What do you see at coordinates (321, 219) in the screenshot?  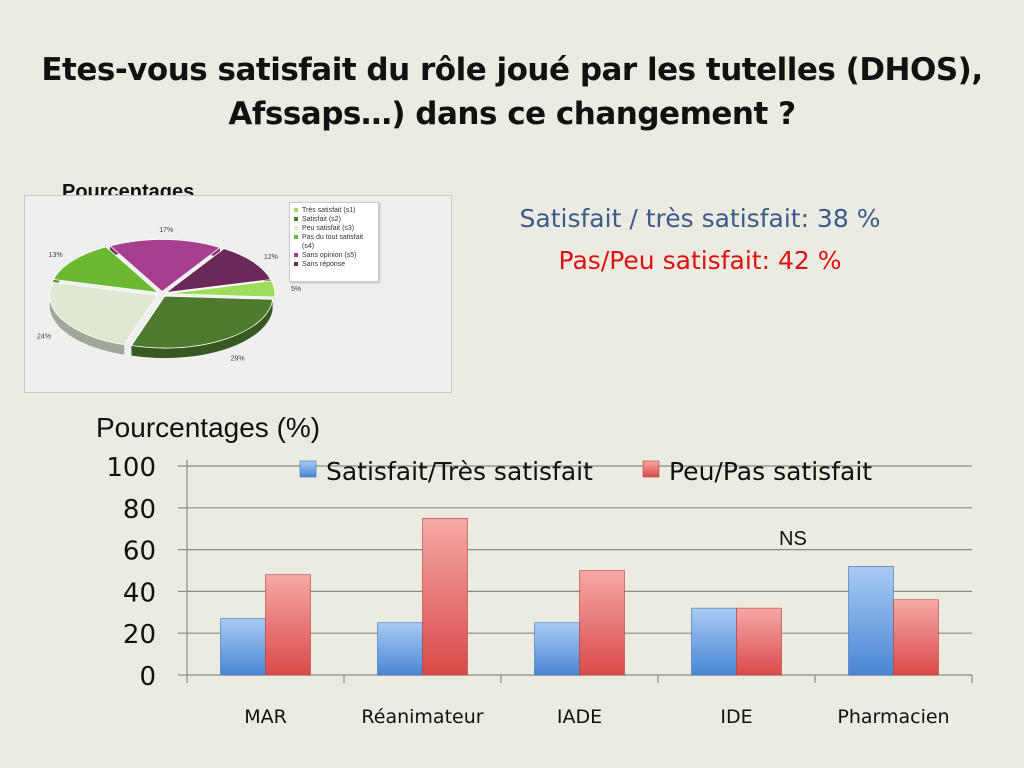 I see `pie-legend-label: Satisfait (s2)` at bounding box center [321, 219].